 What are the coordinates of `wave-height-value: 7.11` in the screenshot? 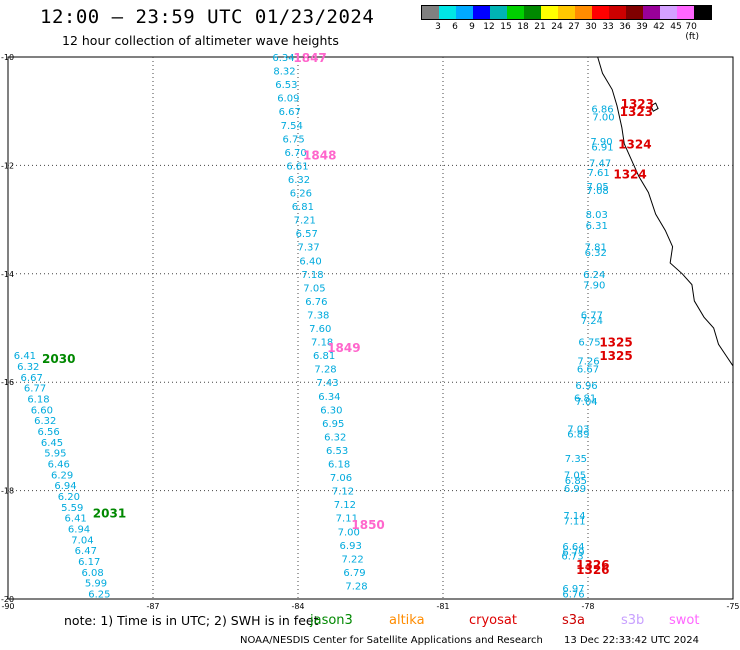 It's located at (347, 519).